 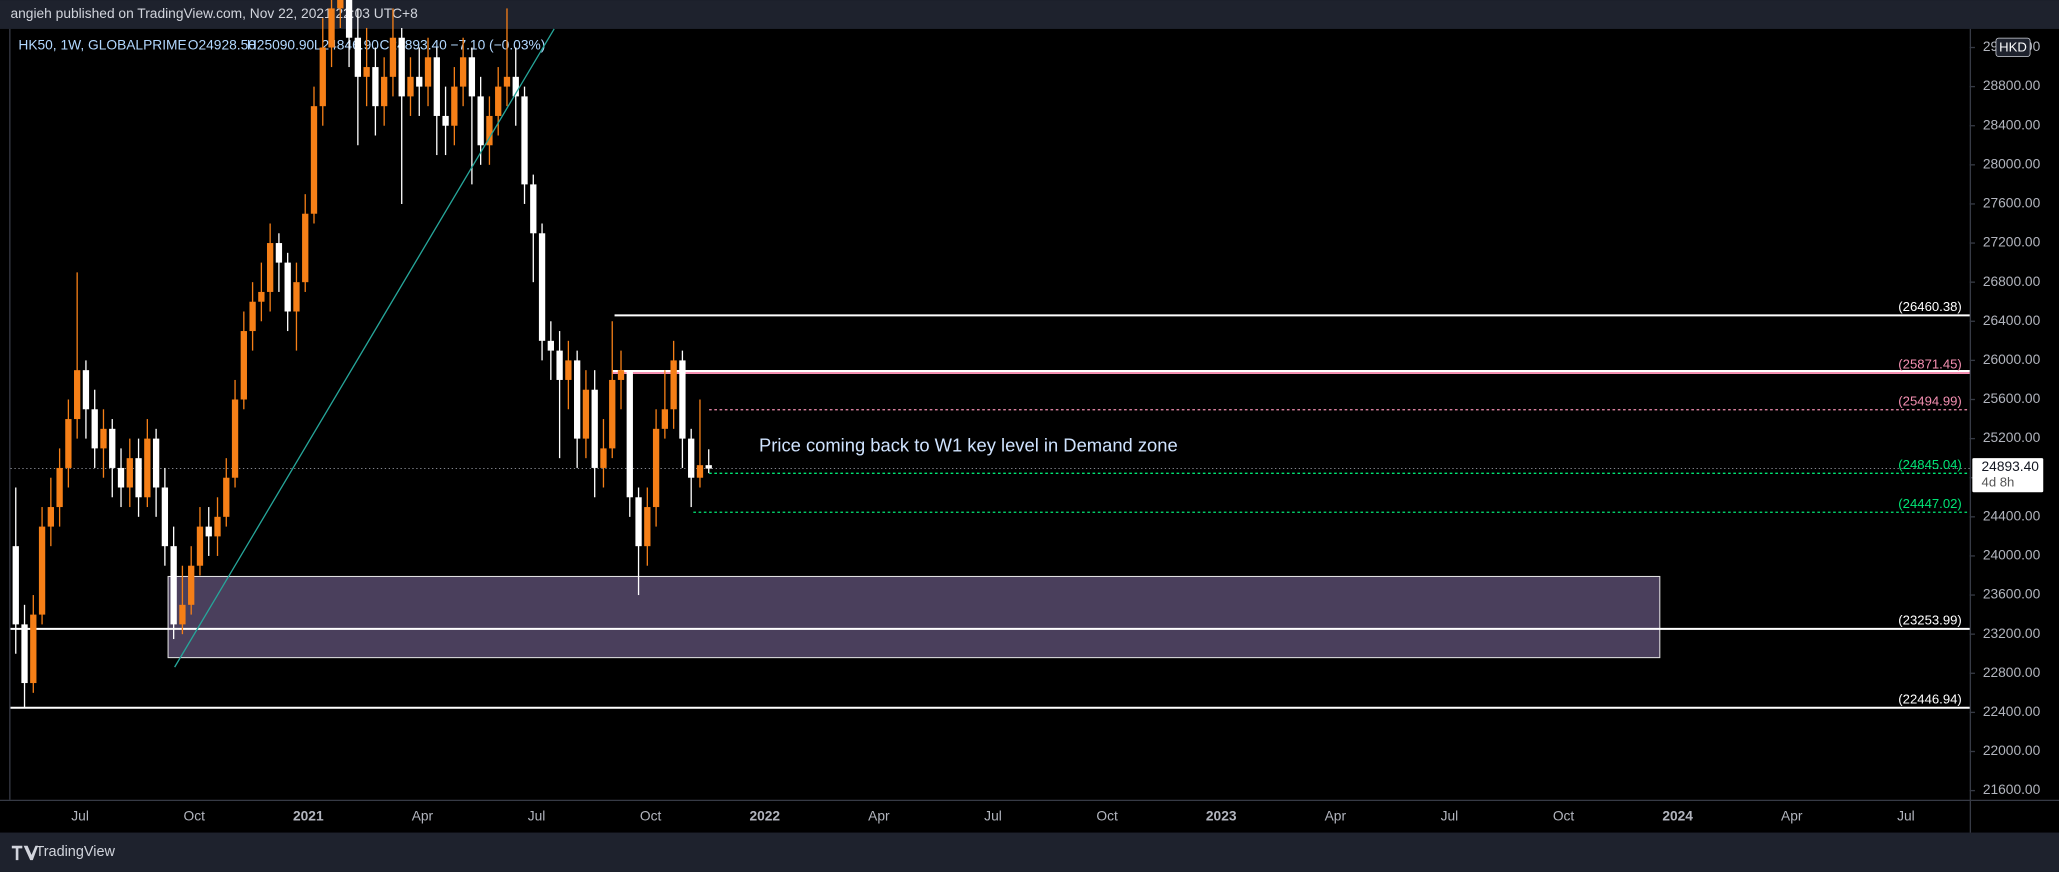 What do you see at coordinates (2012, 359) in the screenshot?
I see `y-tick-label: 26000.00` at bounding box center [2012, 359].